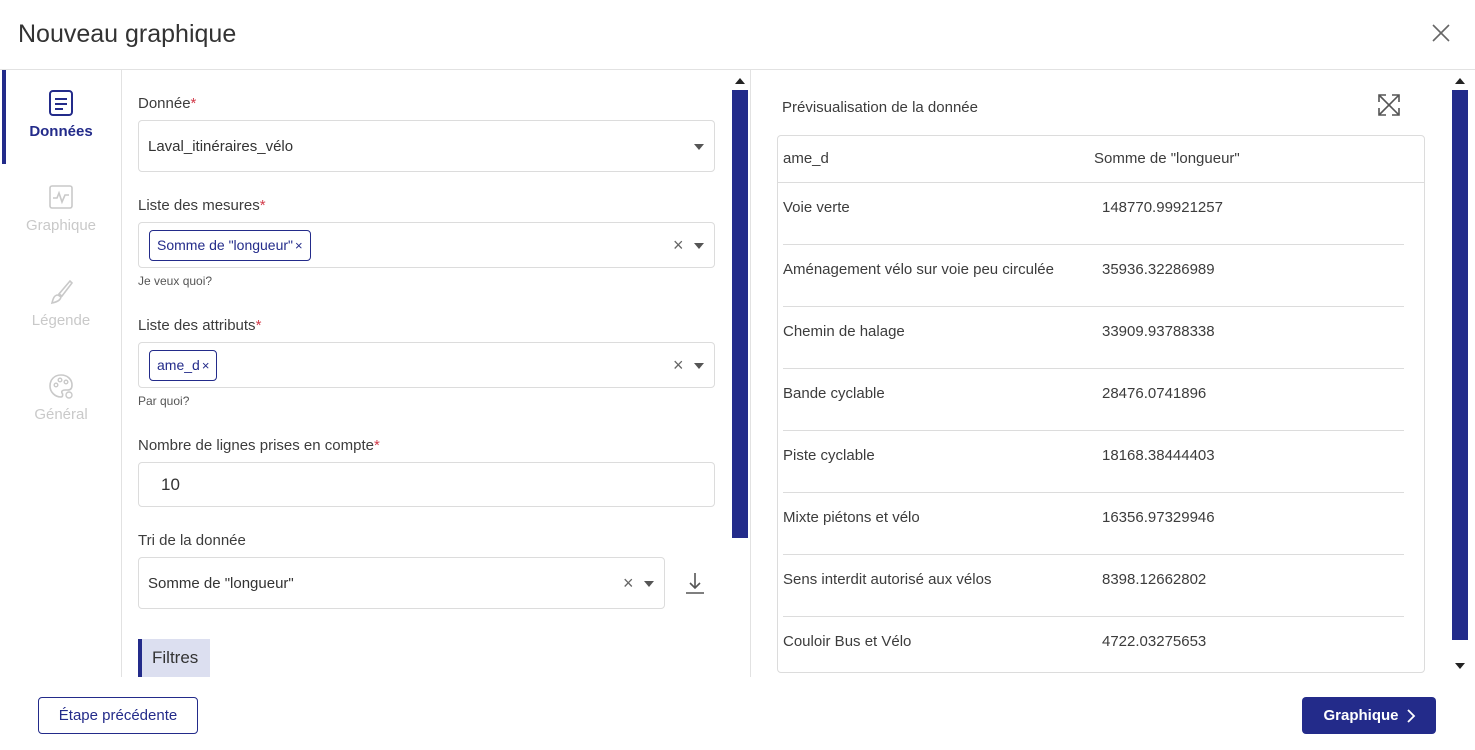 The width and height of the screenshot is (1475, 750). Describe the element at coordinates (847, 641) in the screenshot. I see `cell-ame-d: Couloir Bus et Vélo` at that location.